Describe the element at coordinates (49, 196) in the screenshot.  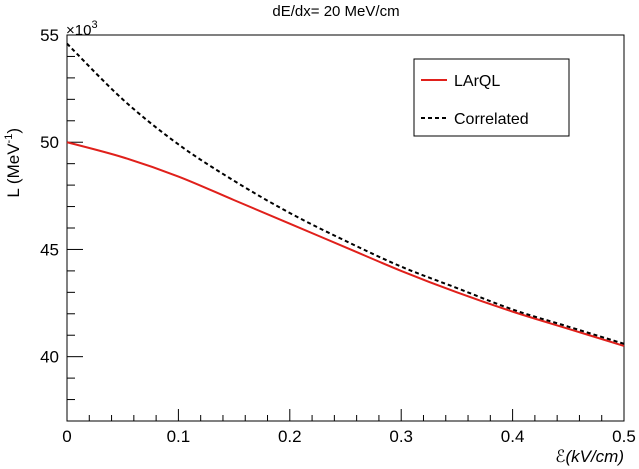
I see `y-axis-tick-labels: 40 45 50 55` at that location.